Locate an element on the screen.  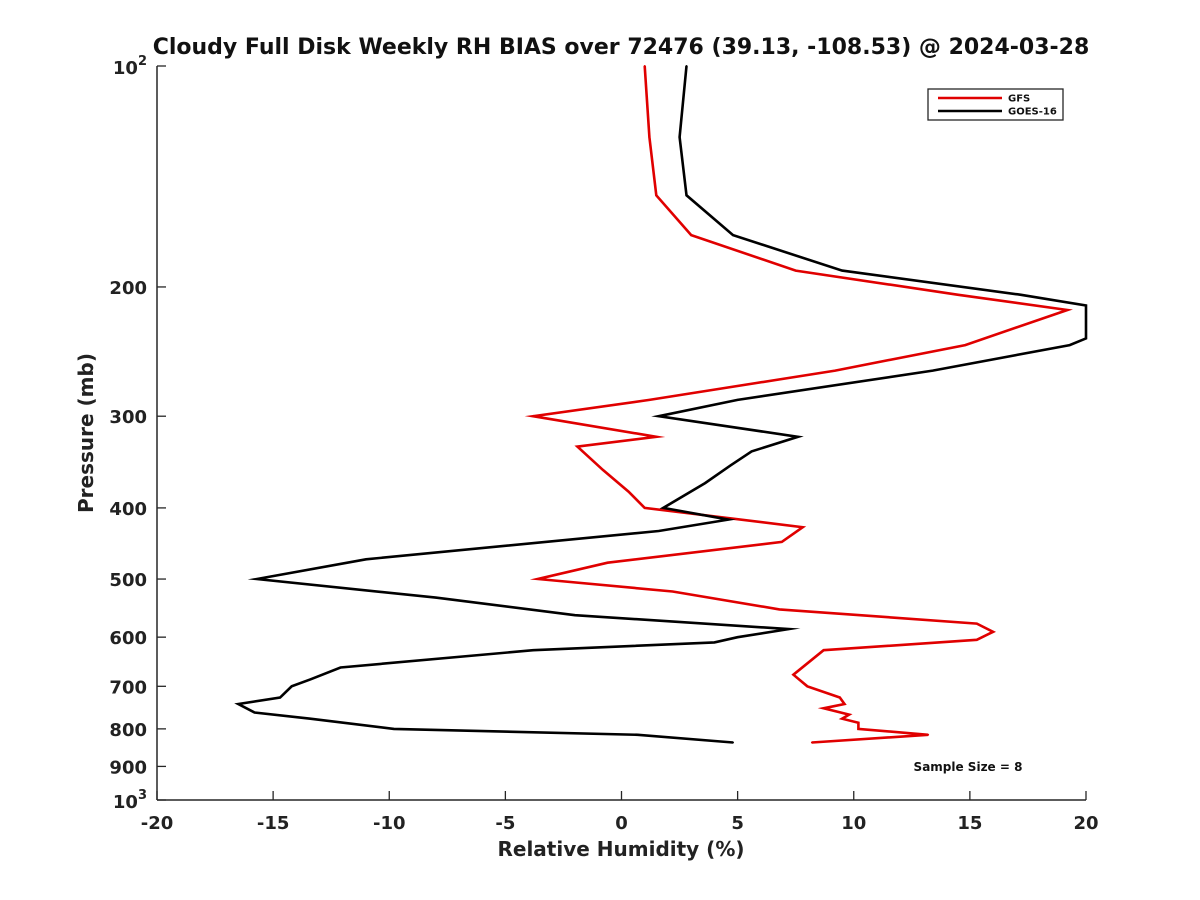
y-tick-label: 800 is located at coordinates (128, 730).